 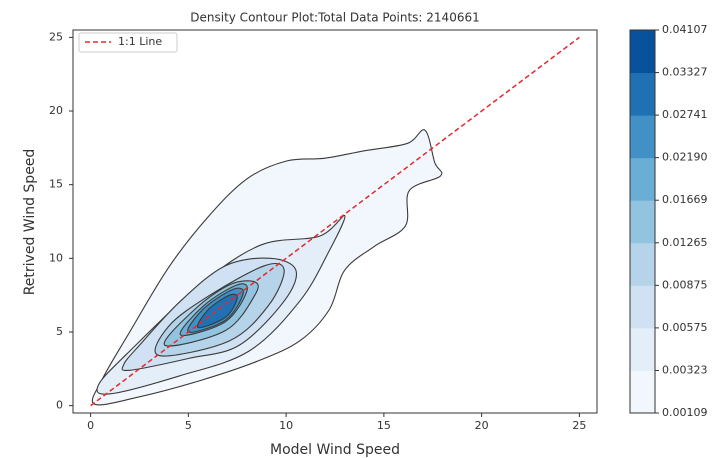 I want to click on x-tick-label: 20, so click(x=482, y=425).